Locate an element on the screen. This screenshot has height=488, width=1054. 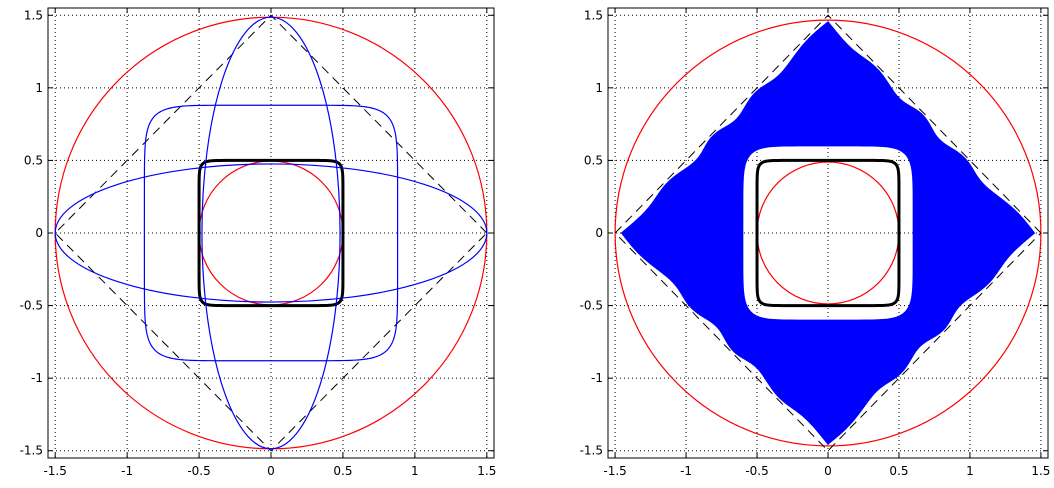
series-square is located at coordinates (828, 233).